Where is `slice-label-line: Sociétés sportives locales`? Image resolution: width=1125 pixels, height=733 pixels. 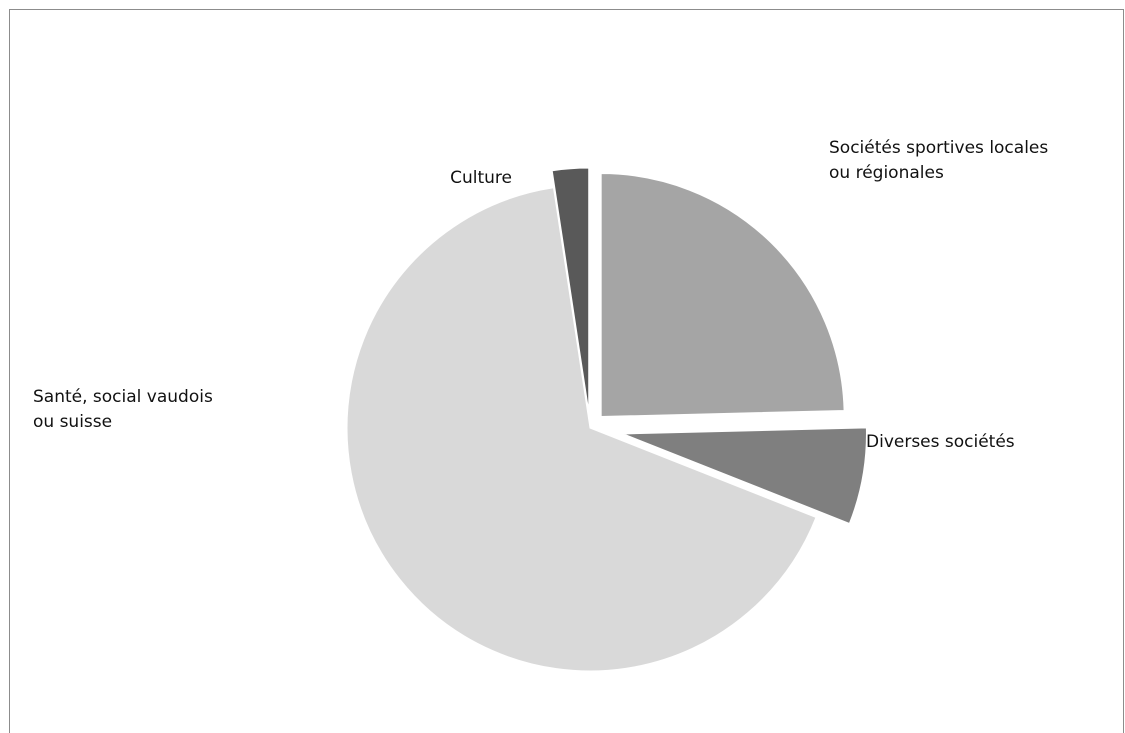
slice-label-line: Sociétés sportives locales is located at coordinates (938, 148).